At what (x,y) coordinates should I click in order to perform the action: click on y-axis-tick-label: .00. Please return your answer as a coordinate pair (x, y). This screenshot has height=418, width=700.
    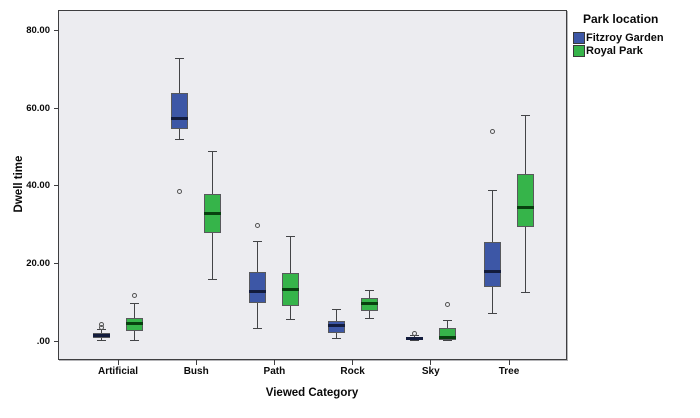
    Looking at the image, I should click on (43, 341).